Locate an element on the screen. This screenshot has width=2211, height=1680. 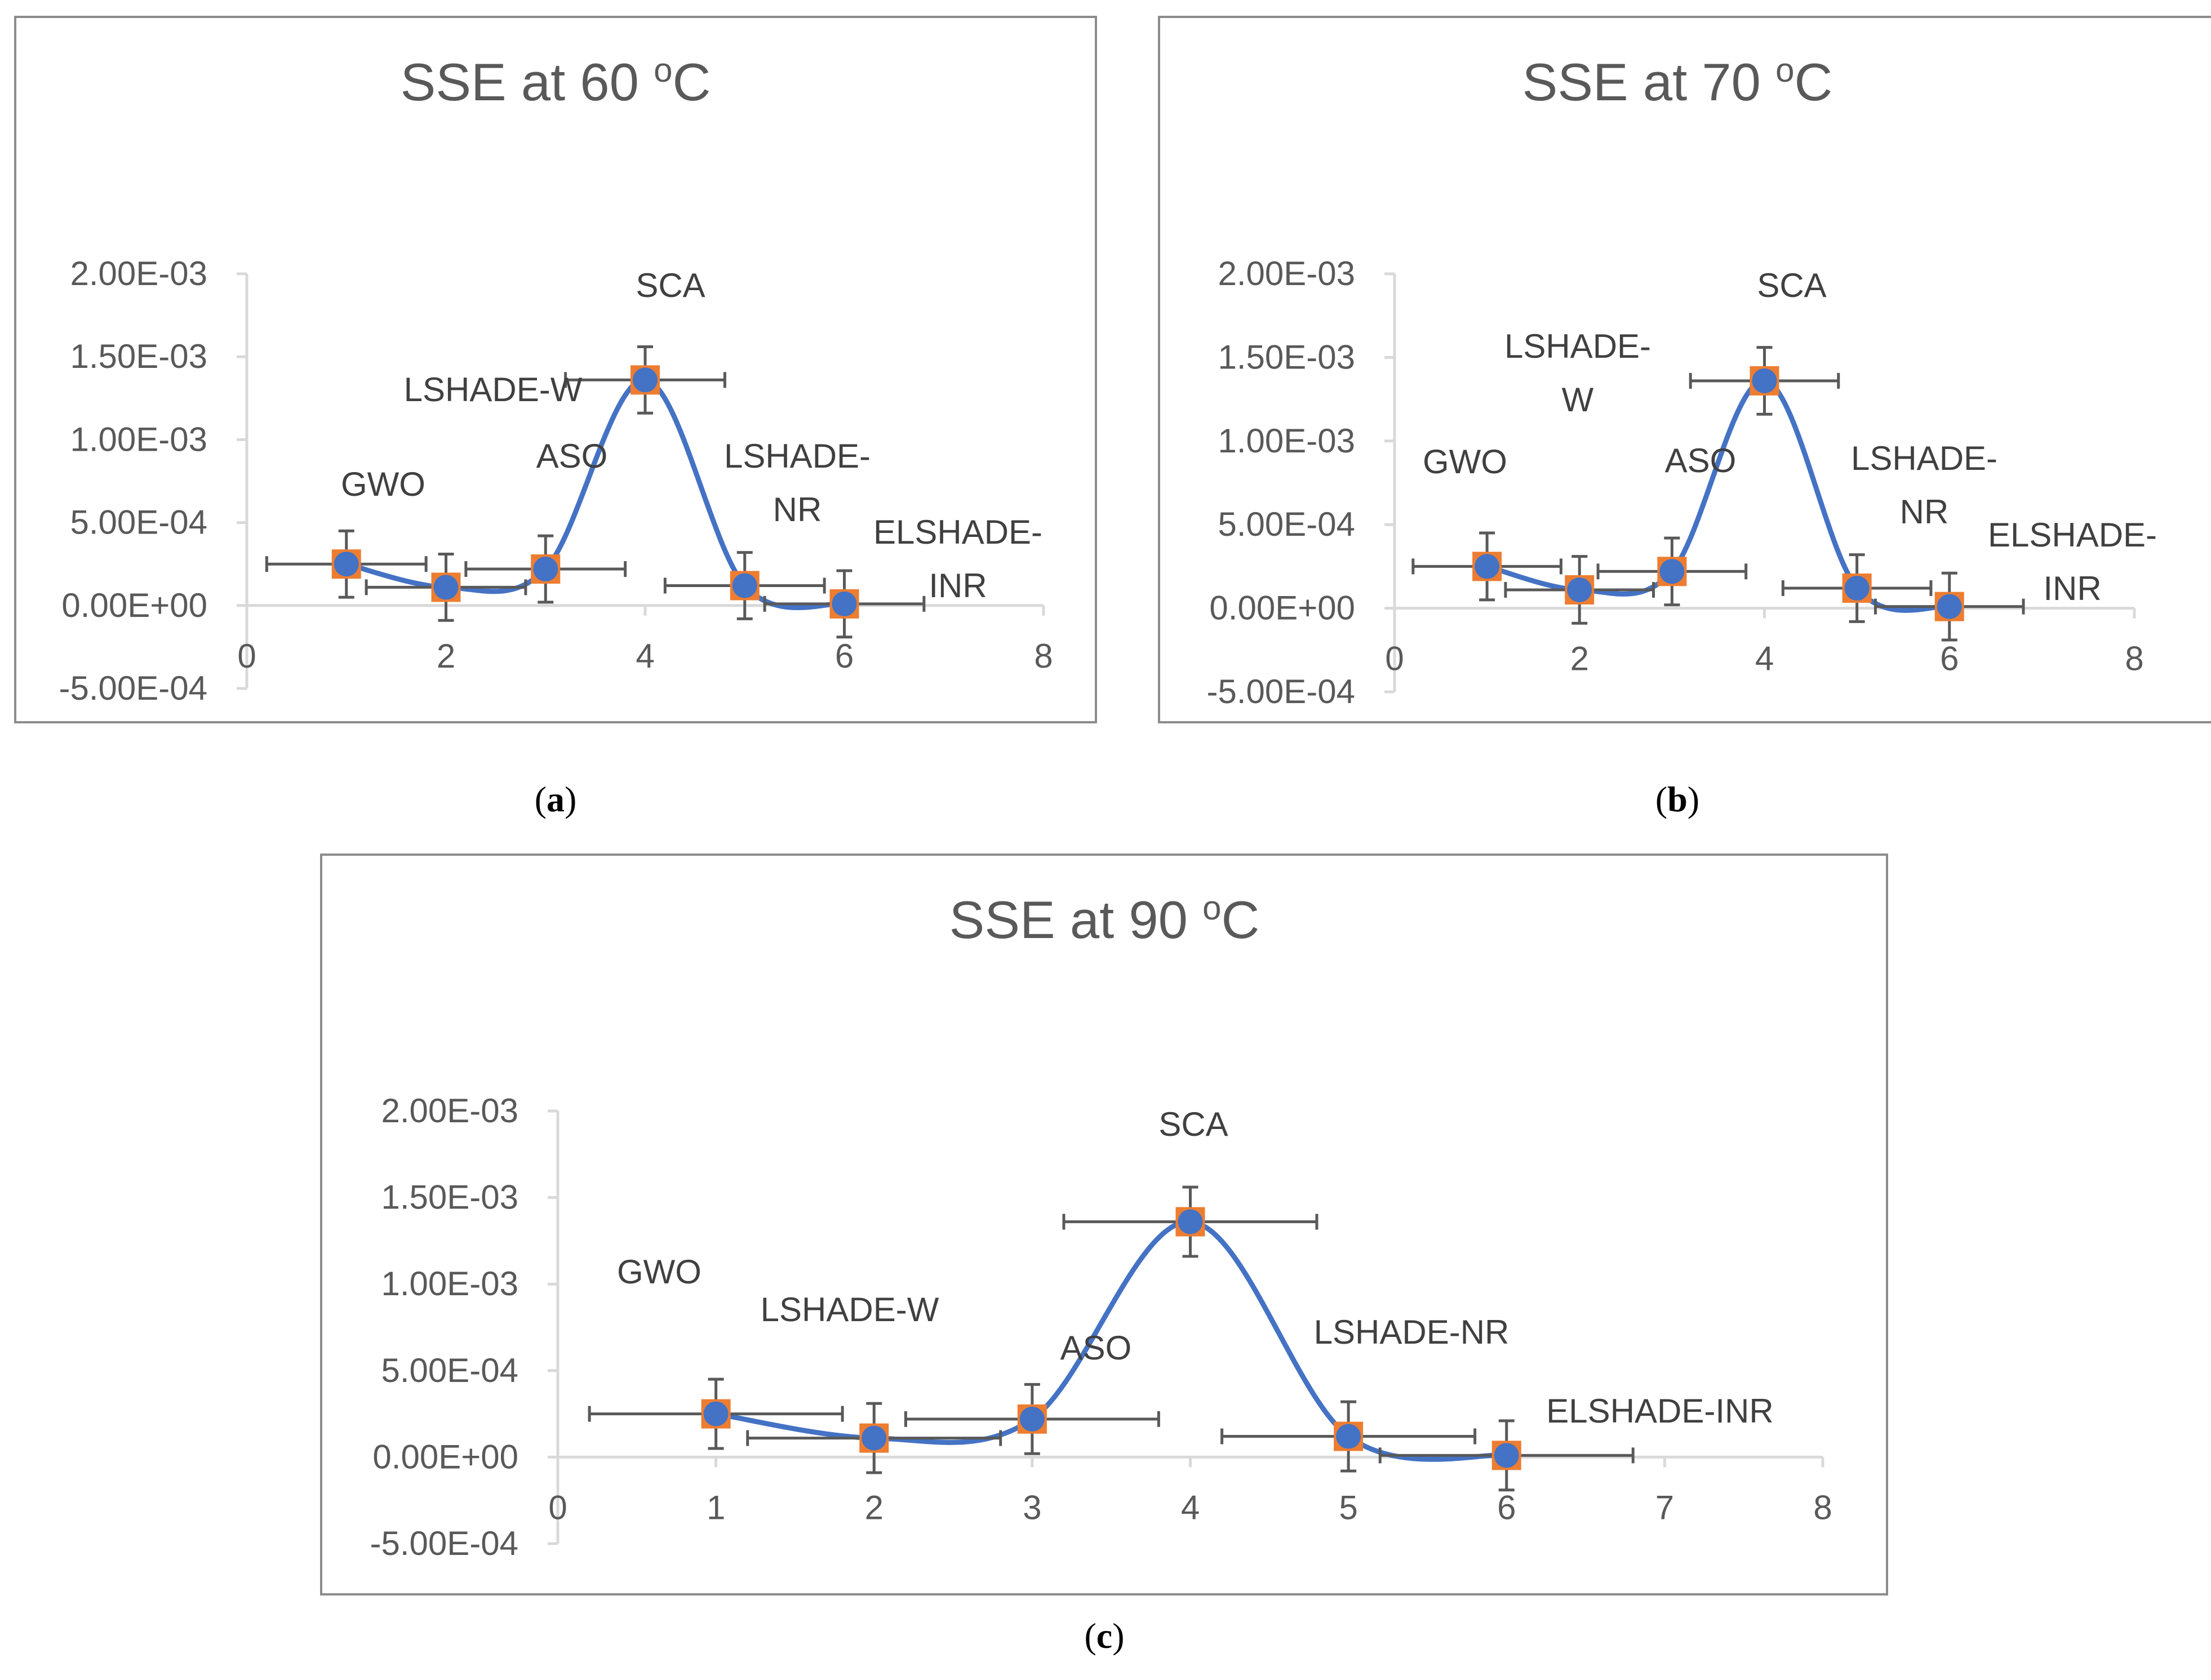
point-label: LSHADE-NR is located at coordinates (1411, 1332).